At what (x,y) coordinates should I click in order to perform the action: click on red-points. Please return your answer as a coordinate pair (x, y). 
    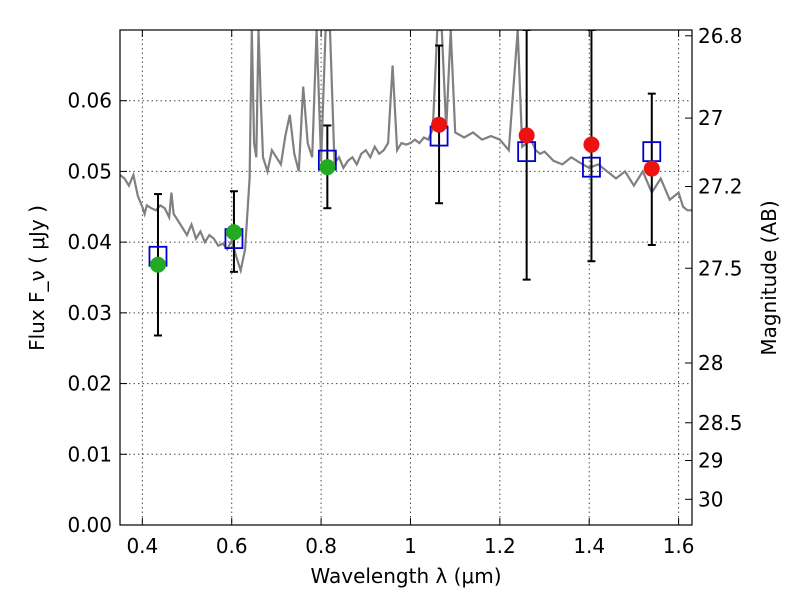
    Looking at the image, I should click on (545, 146).